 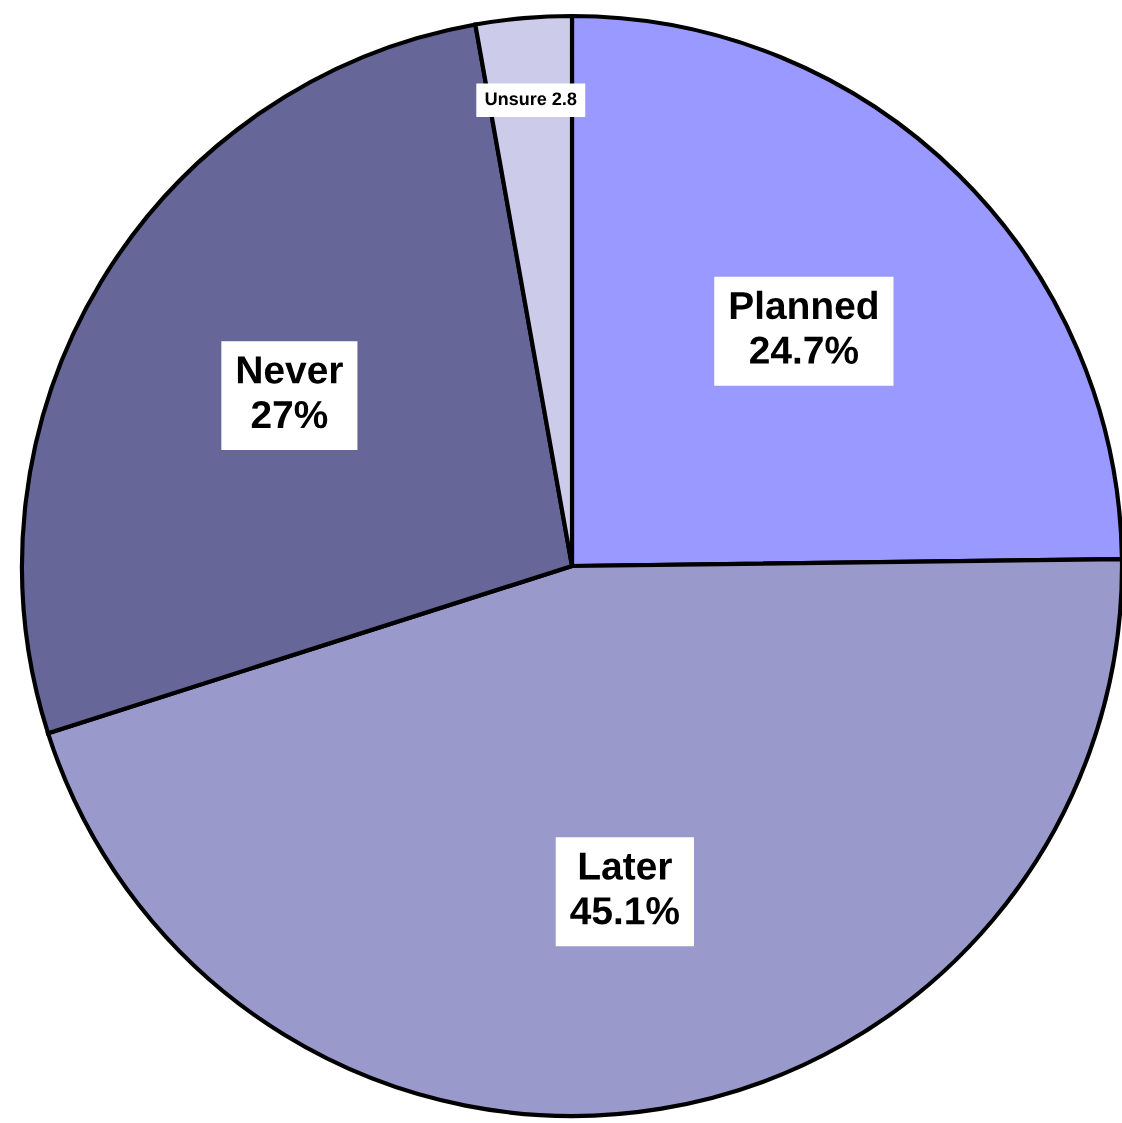 I want to click on slice-label: Later, so click(x=625, y=866).